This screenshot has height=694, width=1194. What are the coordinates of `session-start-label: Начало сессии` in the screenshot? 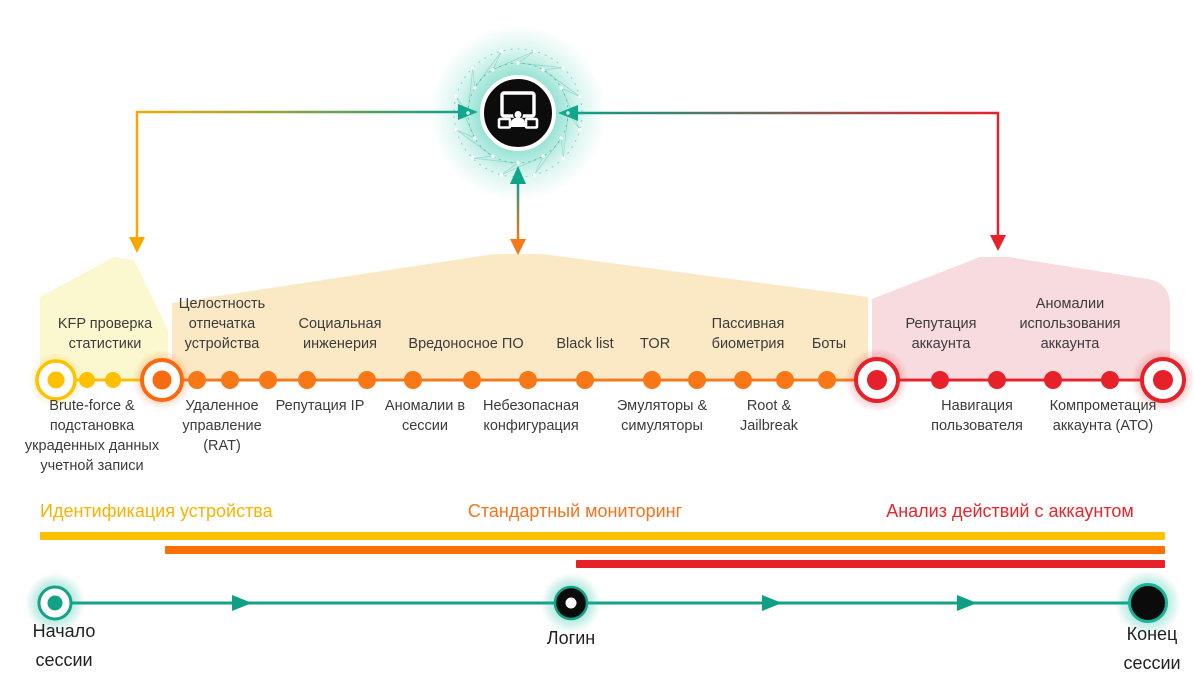 It's located at (64, 645).